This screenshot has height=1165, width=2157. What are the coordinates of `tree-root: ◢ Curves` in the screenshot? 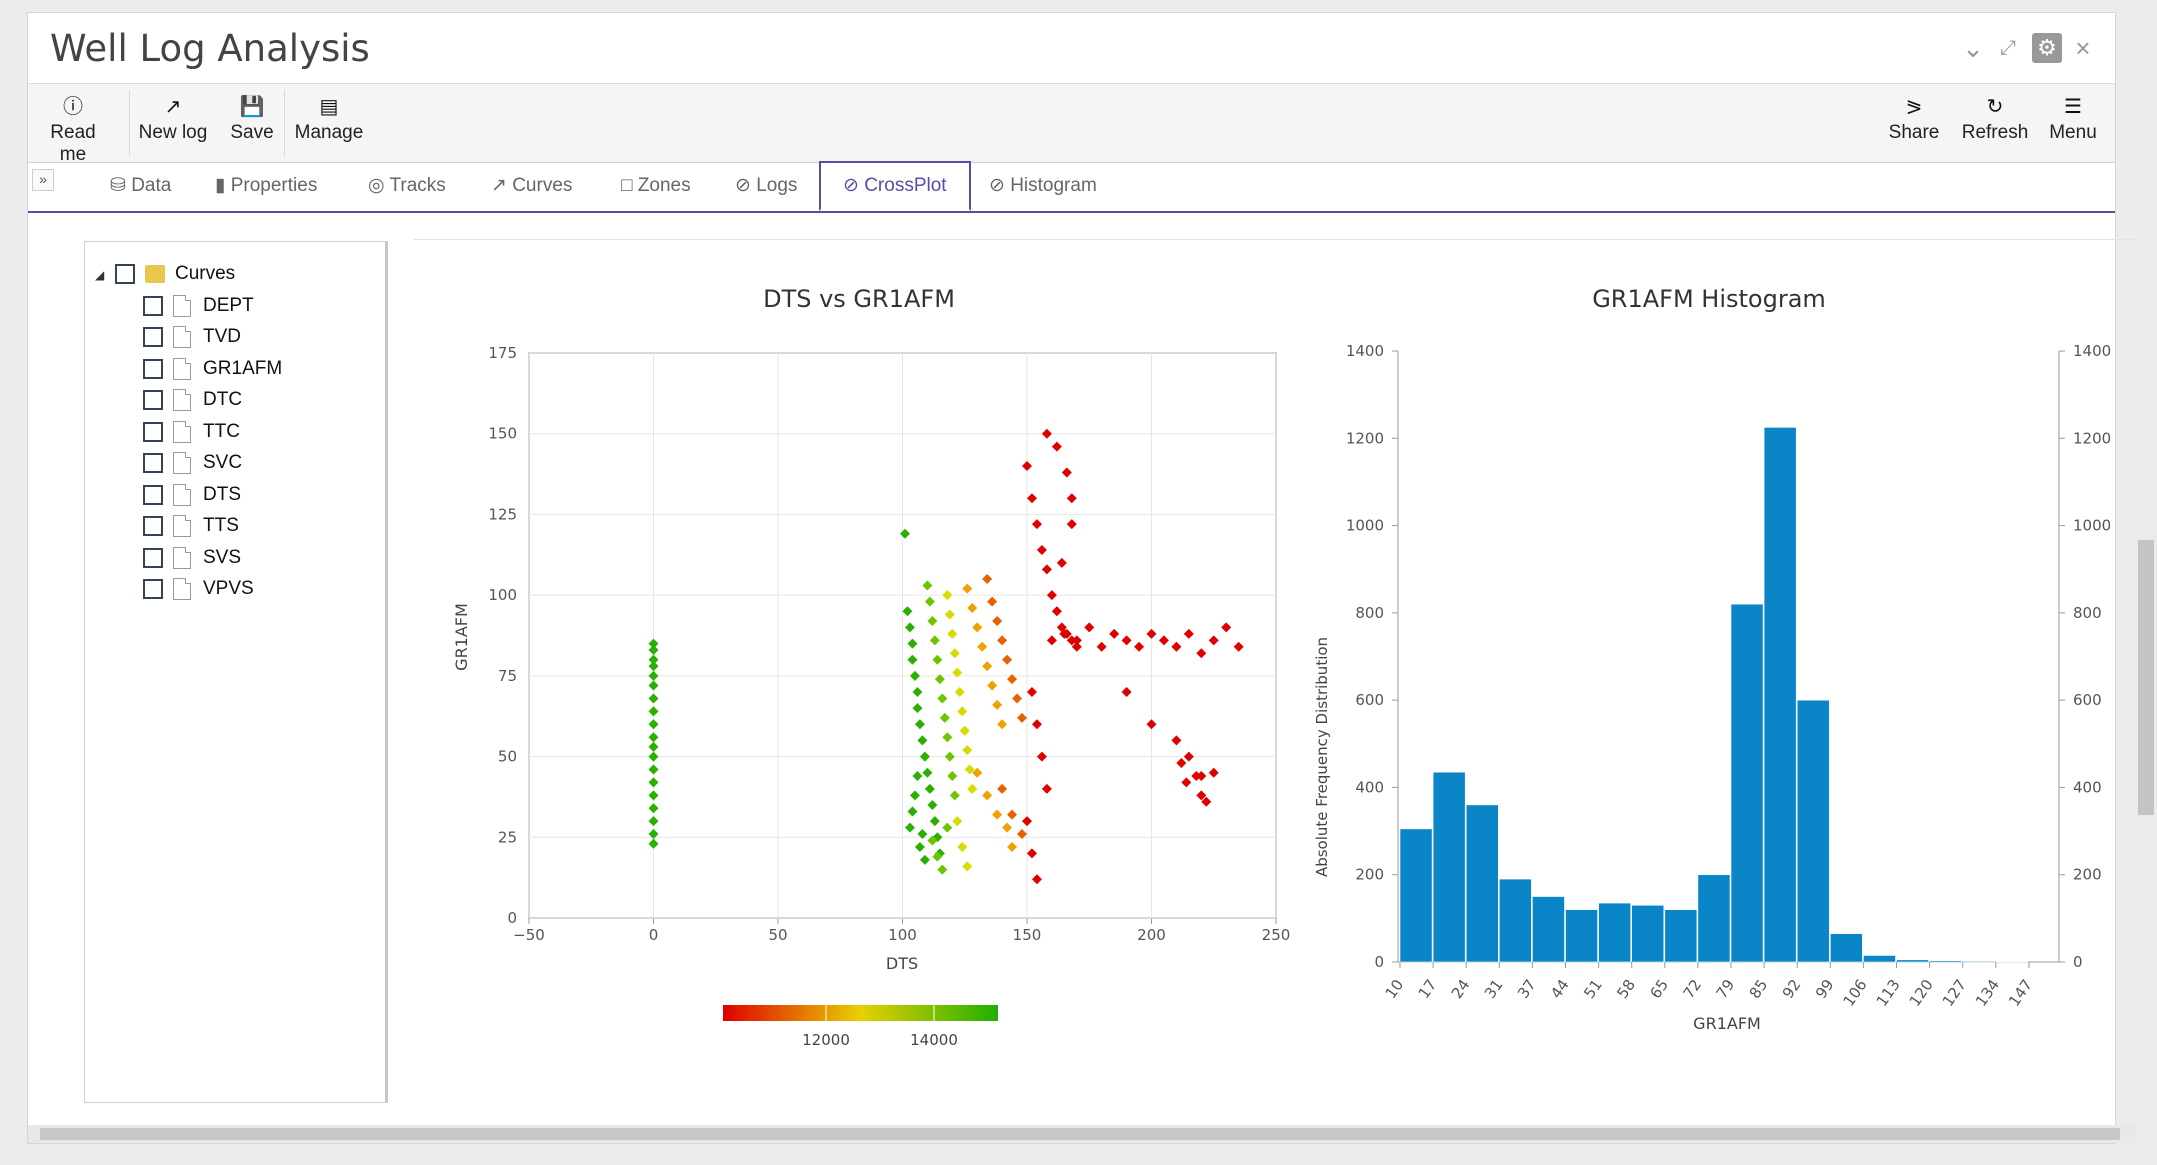 It's located at (165, 274).